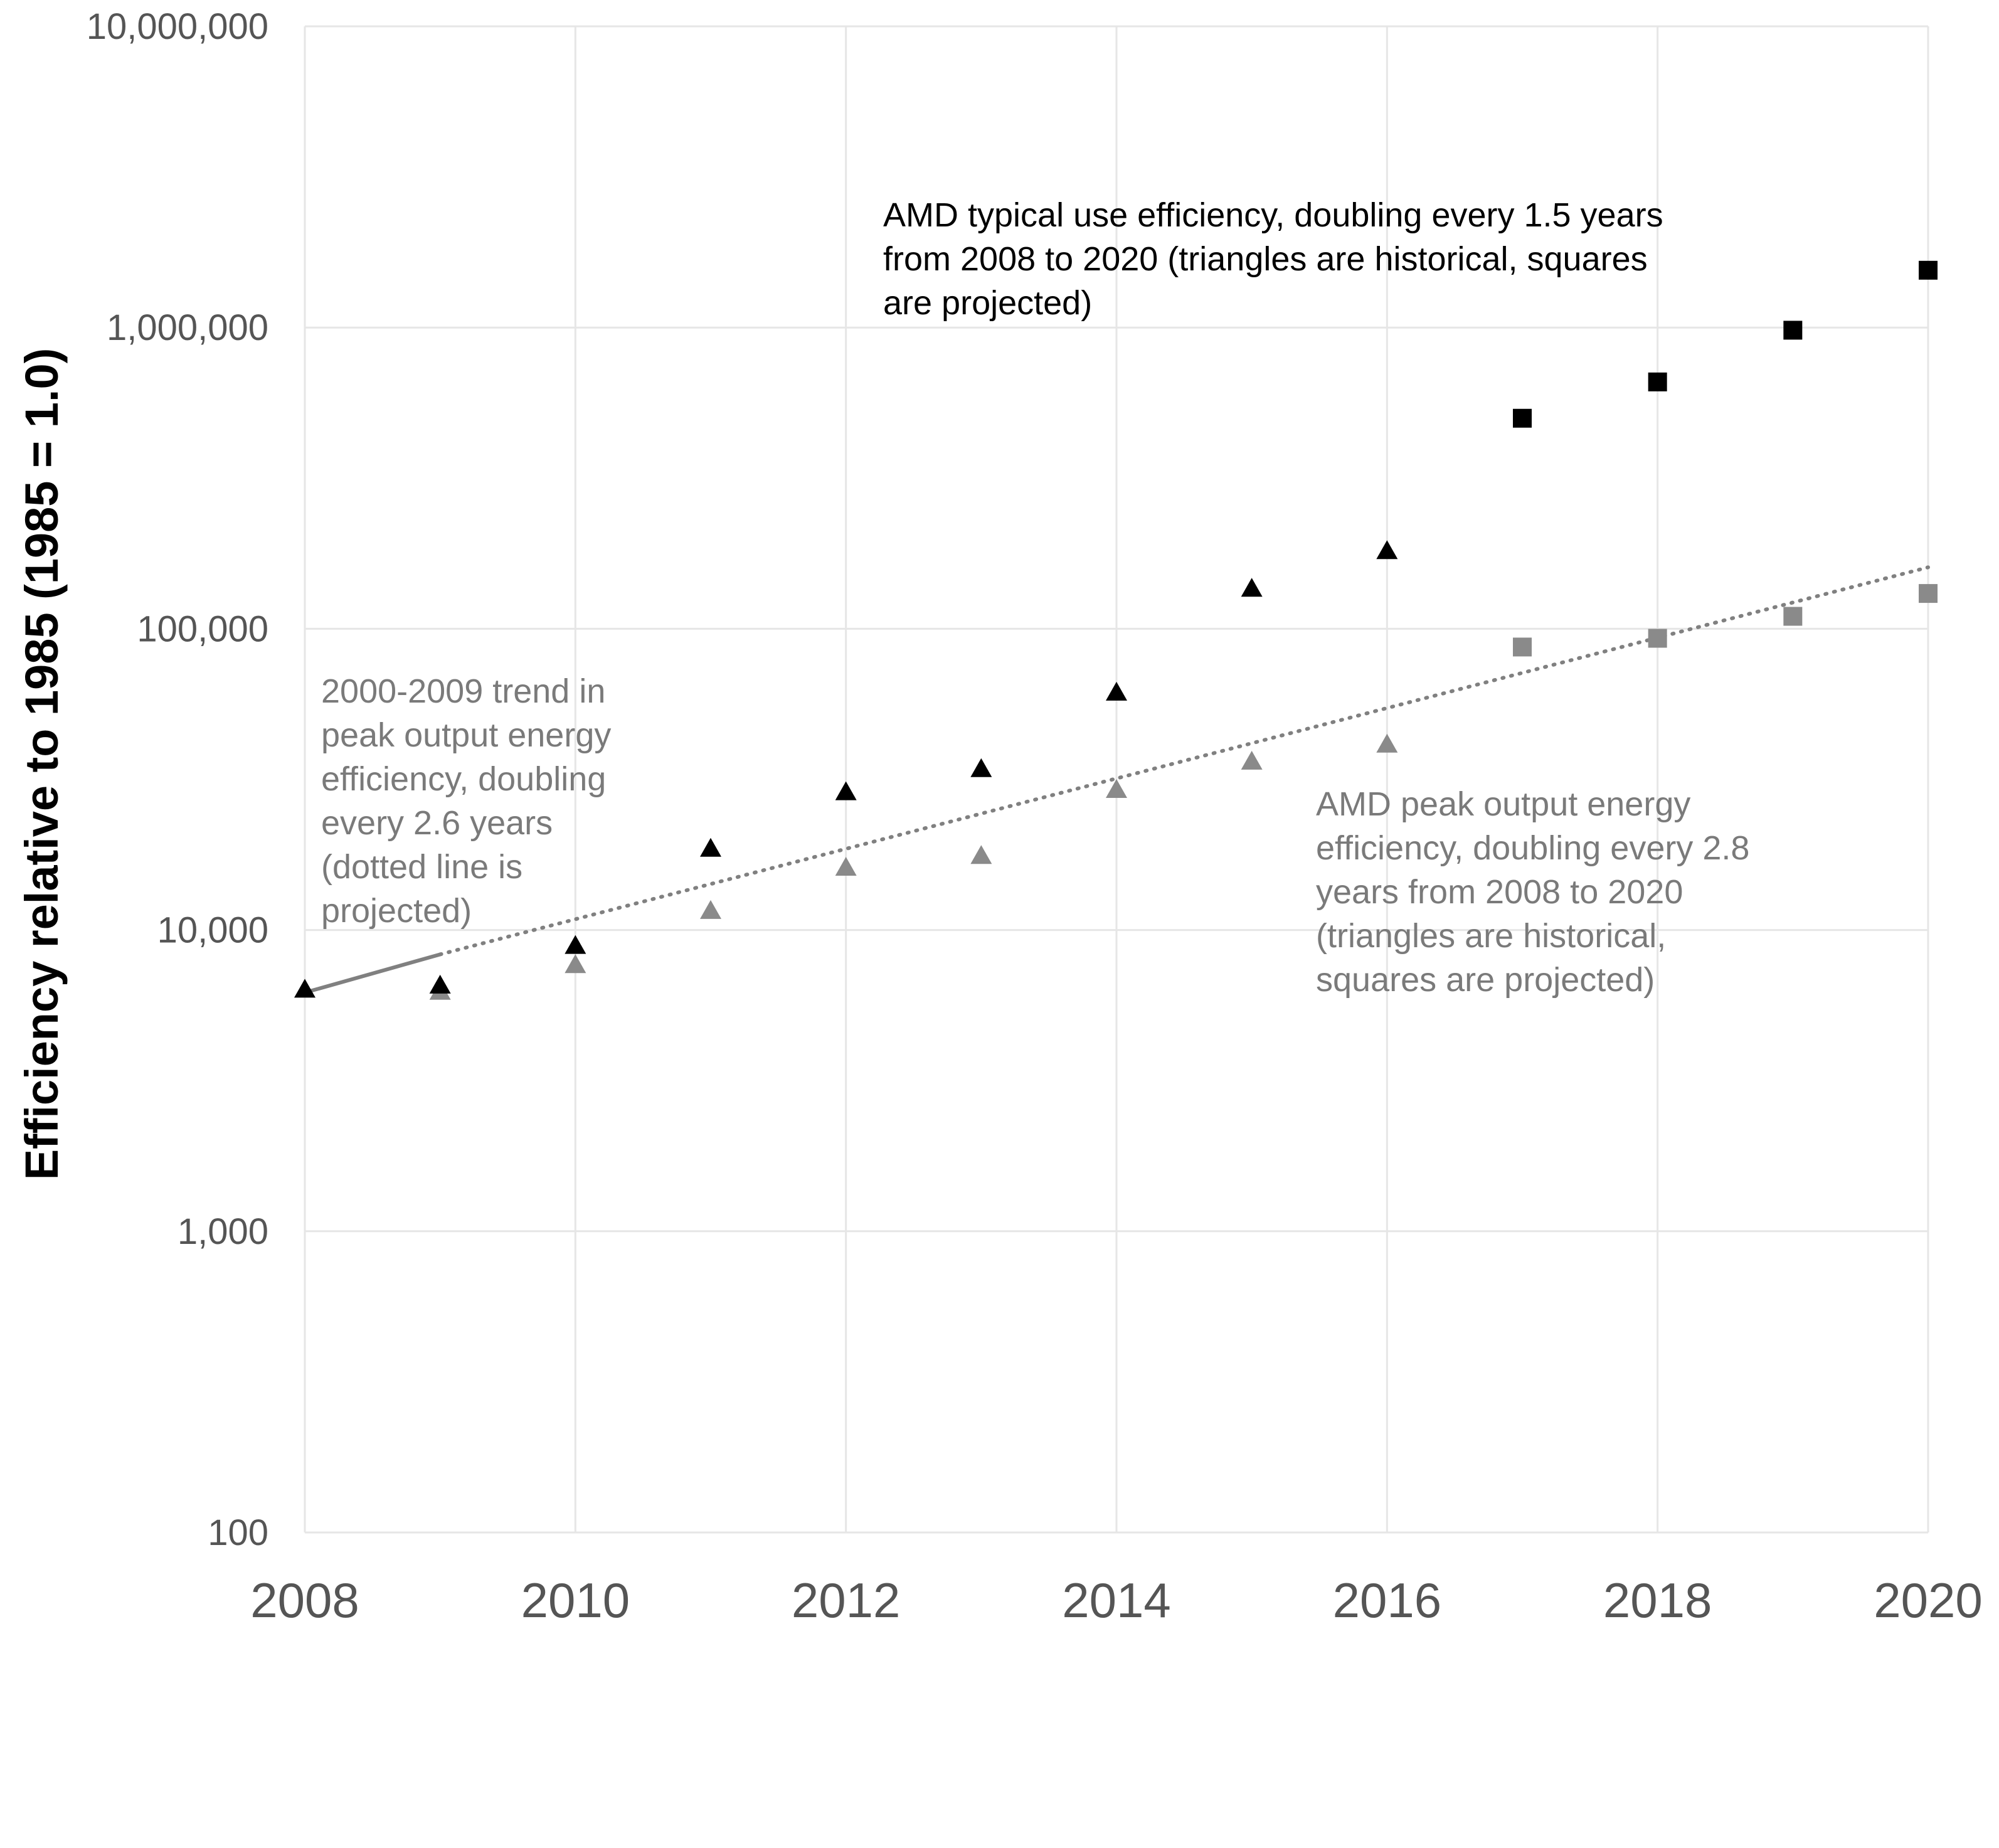 The height and width of the screenshot is (1848, 1999). Describe the element at coordinates (202, 628) in the screenshot. I see `y-tick-label: 100,000` at that location.